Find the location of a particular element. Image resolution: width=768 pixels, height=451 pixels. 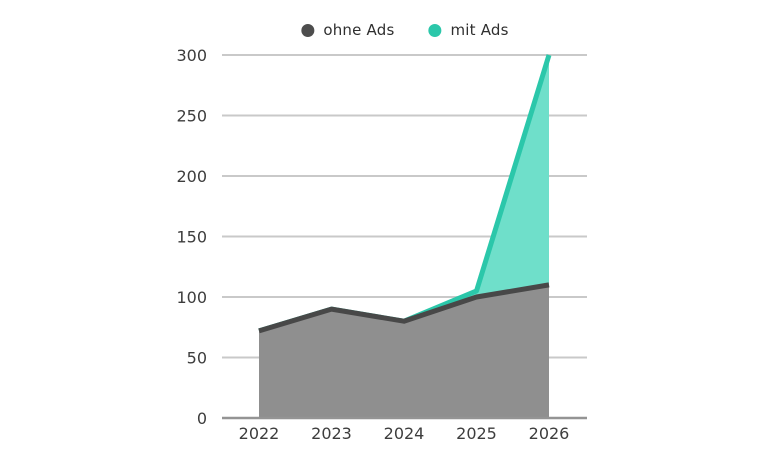

chart-legend: ohne Ads mit Ads is located at coordinates (404, 30).